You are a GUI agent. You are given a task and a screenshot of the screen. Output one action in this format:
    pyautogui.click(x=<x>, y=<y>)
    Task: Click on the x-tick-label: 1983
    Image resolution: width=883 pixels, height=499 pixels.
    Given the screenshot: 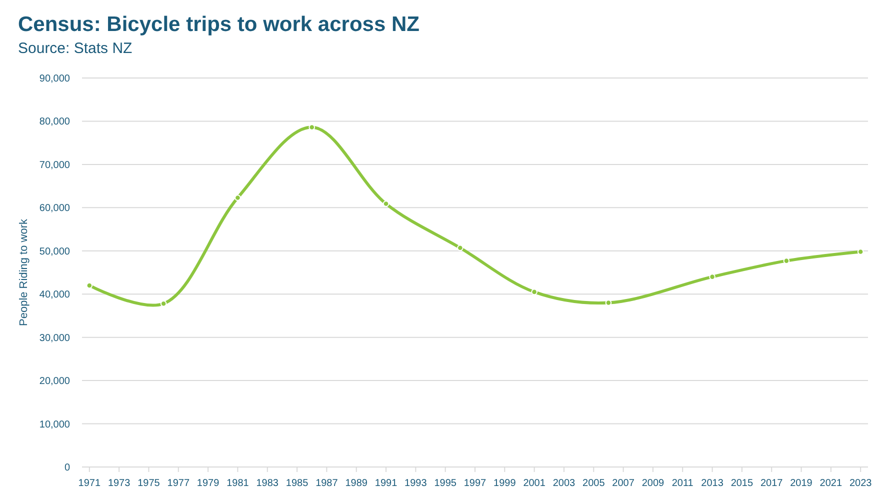 What is the action you would take?
    pyautogui.click(x=267, y=483)
    